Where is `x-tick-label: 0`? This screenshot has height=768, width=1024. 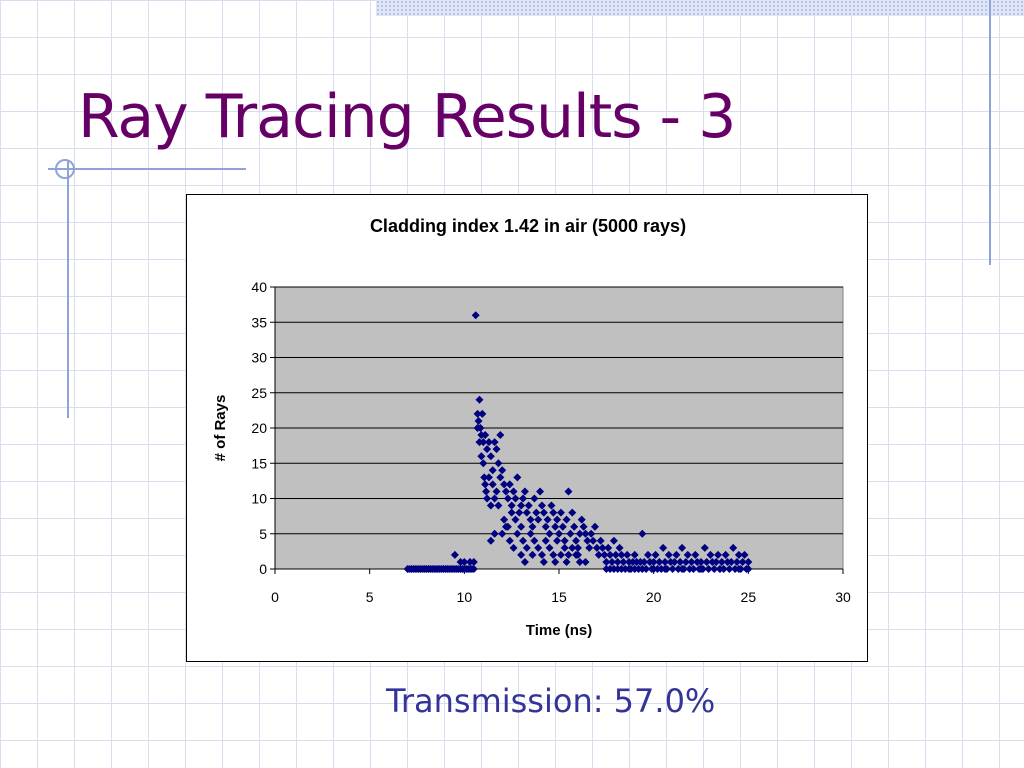
x-tick-label: 0 is located at coordinates (275, 597).